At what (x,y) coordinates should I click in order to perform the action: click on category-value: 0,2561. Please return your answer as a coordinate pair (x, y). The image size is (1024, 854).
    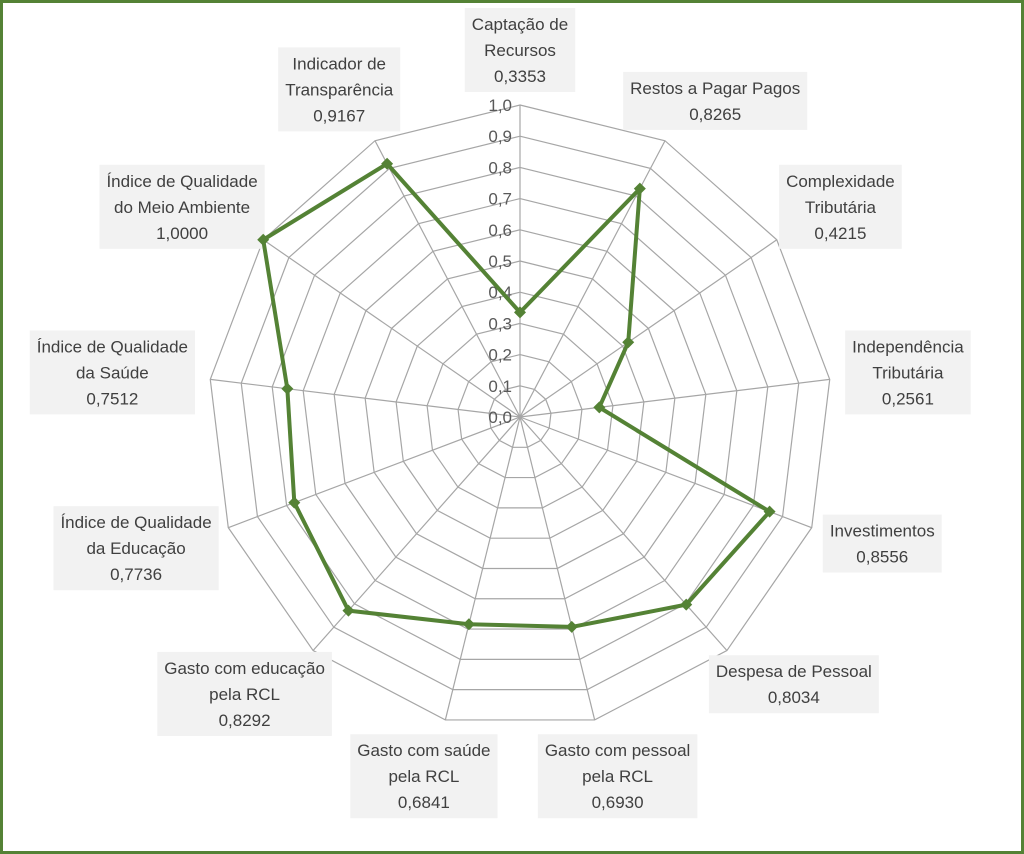
    Looking at the image, I should click on (908, 398).